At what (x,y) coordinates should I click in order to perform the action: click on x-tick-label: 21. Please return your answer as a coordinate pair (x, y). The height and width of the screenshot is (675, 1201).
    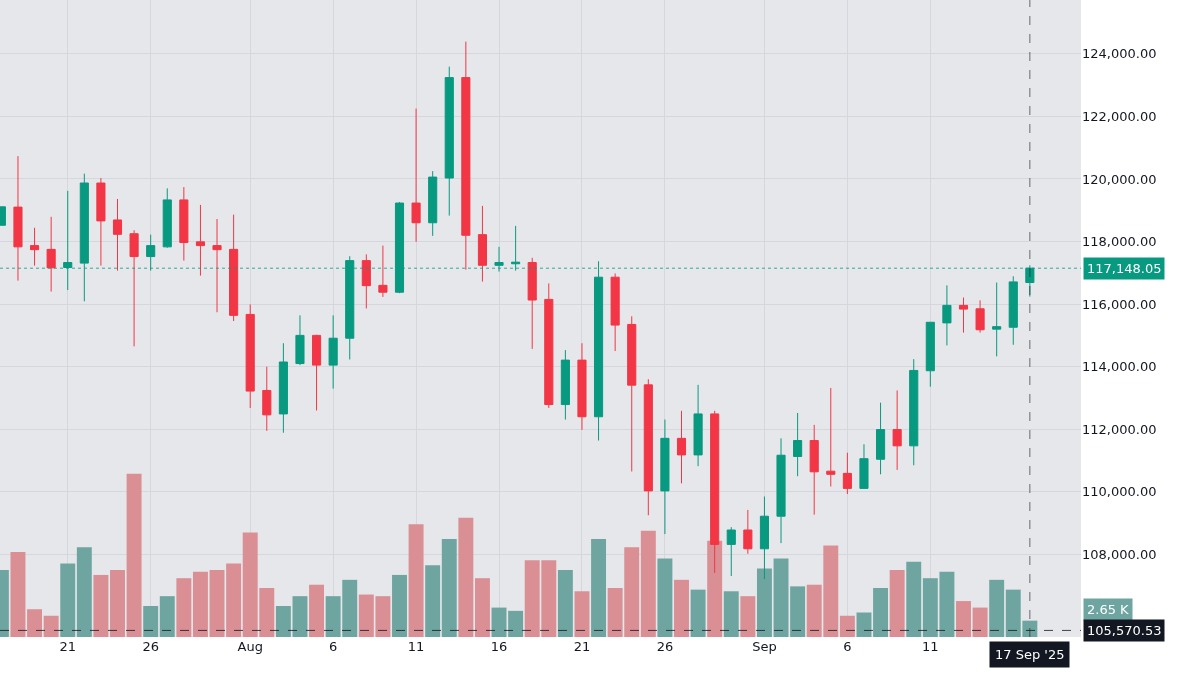
    Looking at the image, I should click on (68, 646).